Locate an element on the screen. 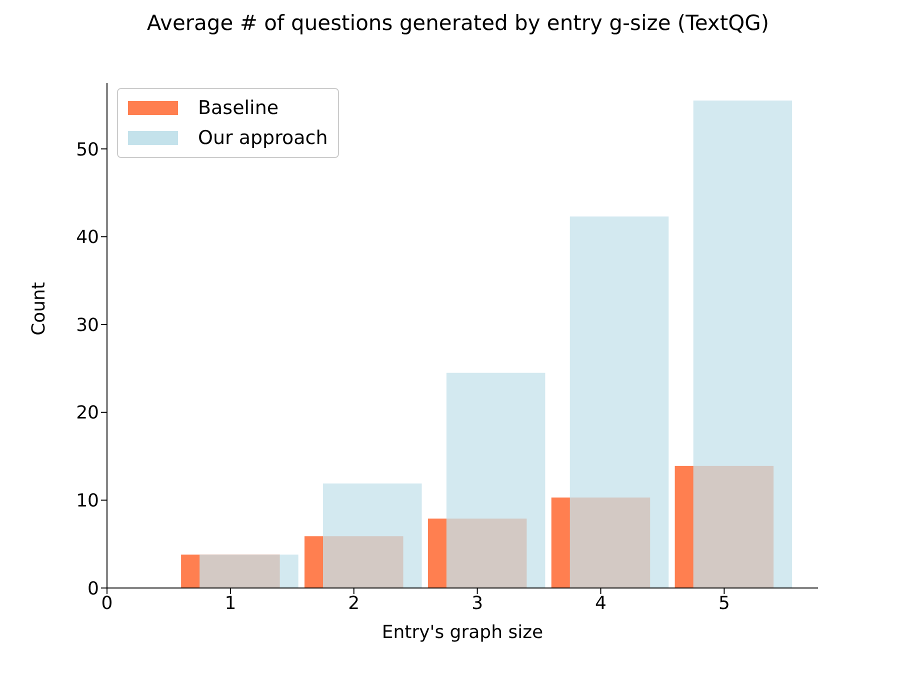  chart-title: Average # of questions generated by entry g-size (TextQG) is located at coordinates (458, 23).